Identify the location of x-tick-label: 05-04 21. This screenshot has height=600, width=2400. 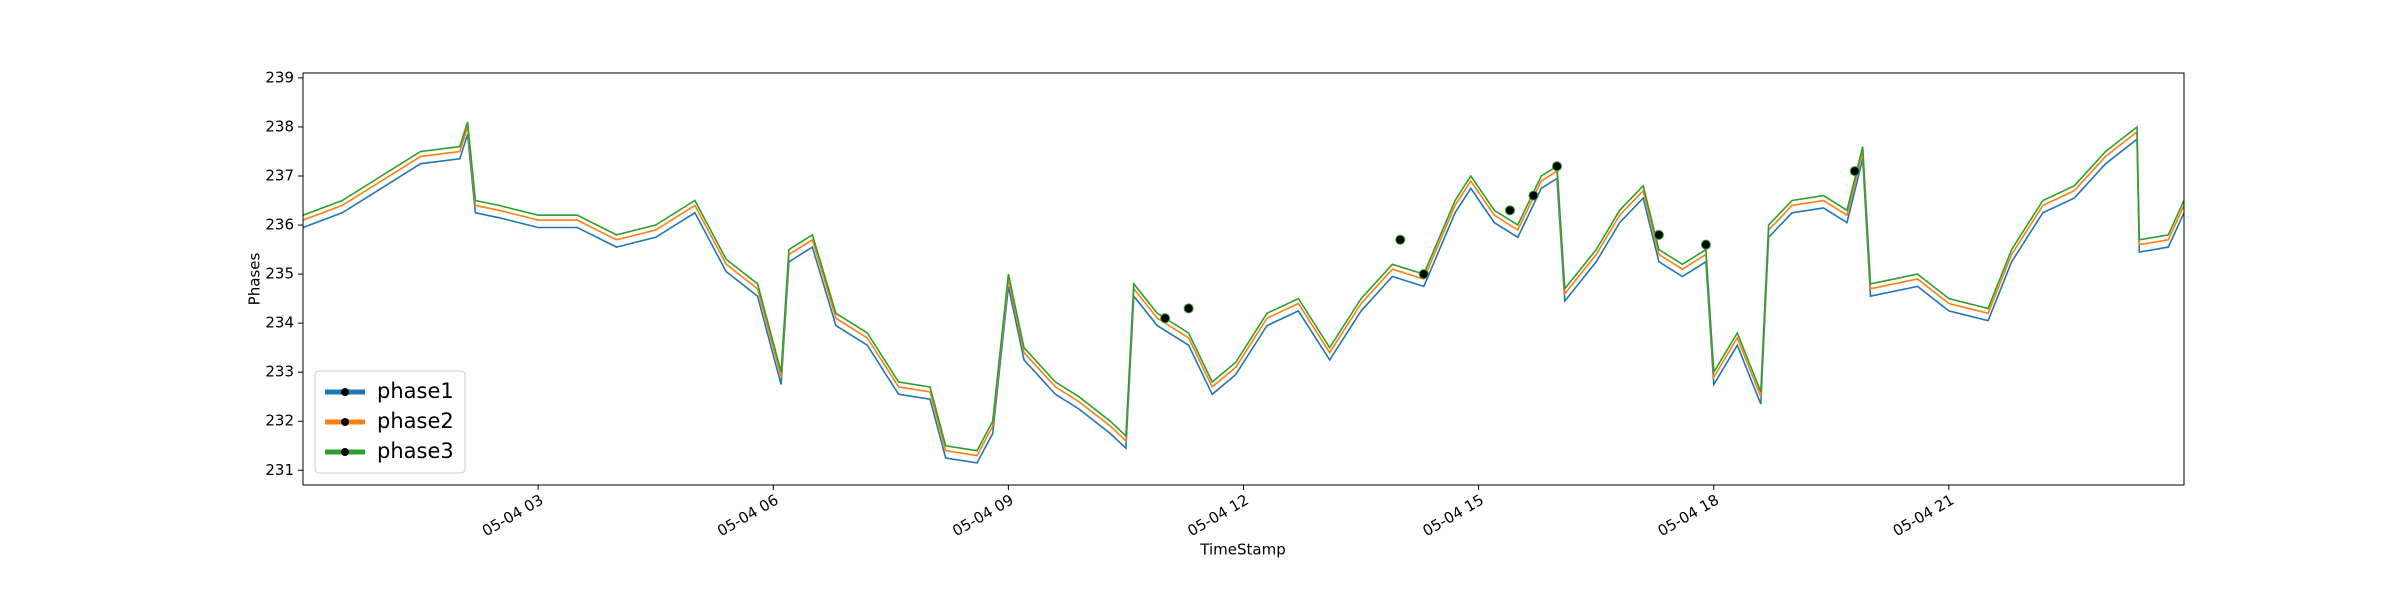
(1923, 515).